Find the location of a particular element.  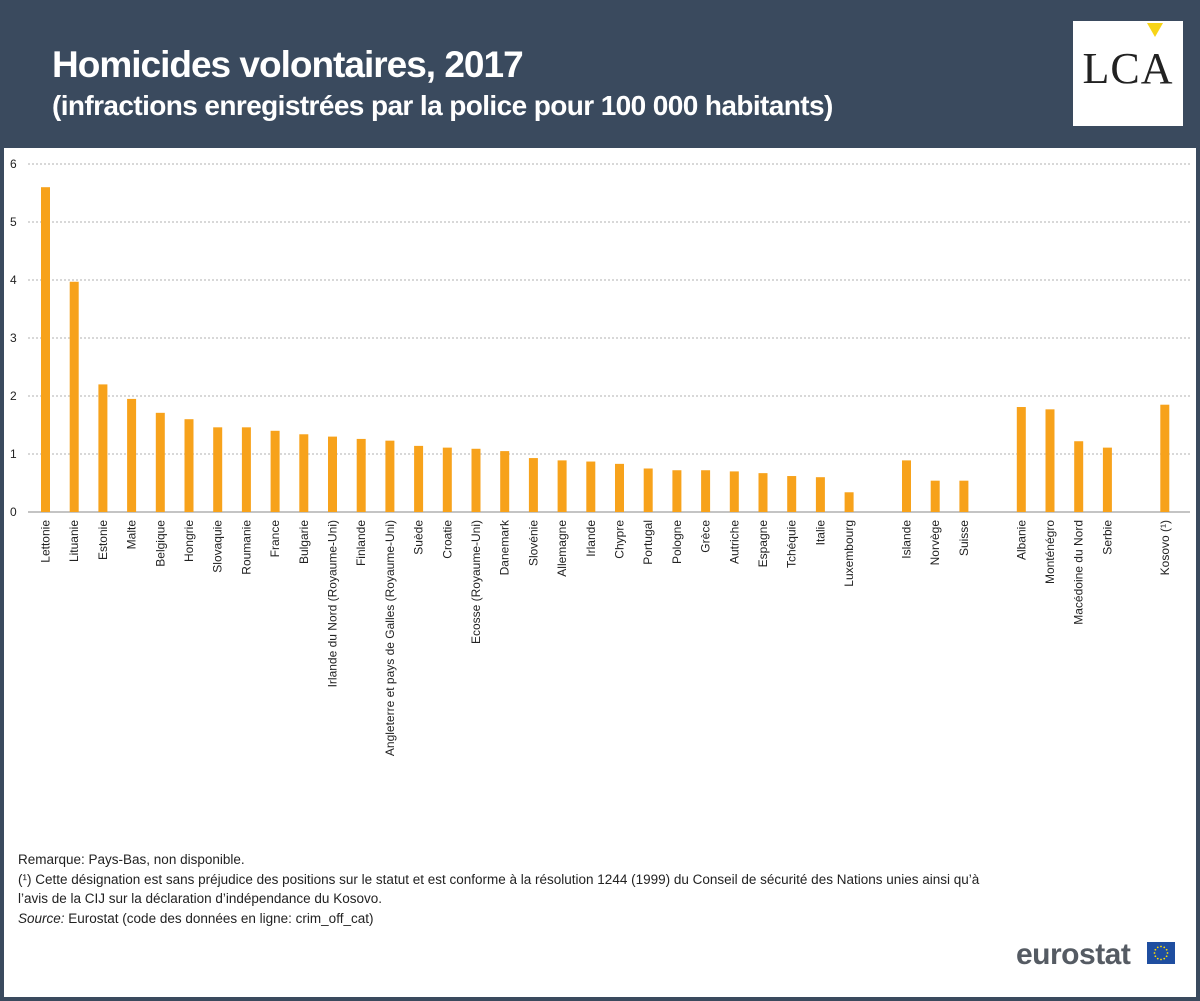

bar-suisse is located at coordinates (964, 496).